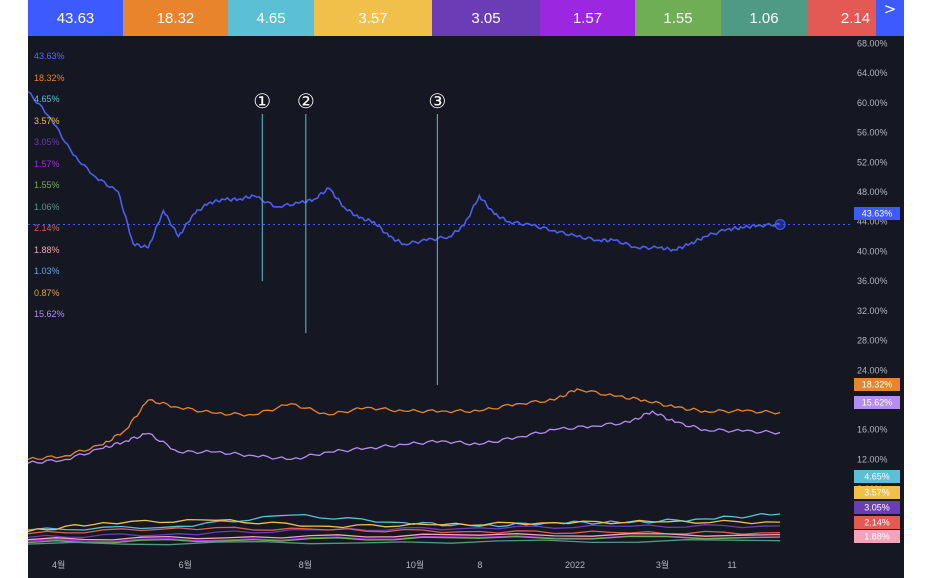 Image resolution: width=926 pixels, height=578 pixels. I want to click on y-tick-label: 48.00%, so click(872, 192).